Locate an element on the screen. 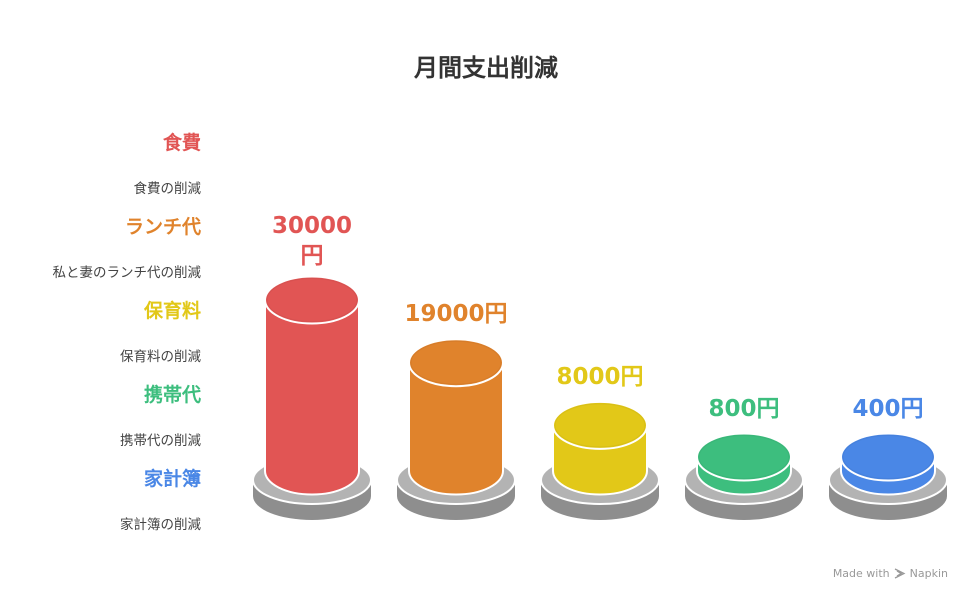 This screenshot has width=972, height=600. footer: Made with Napkin is located at coordinates (890, 573).